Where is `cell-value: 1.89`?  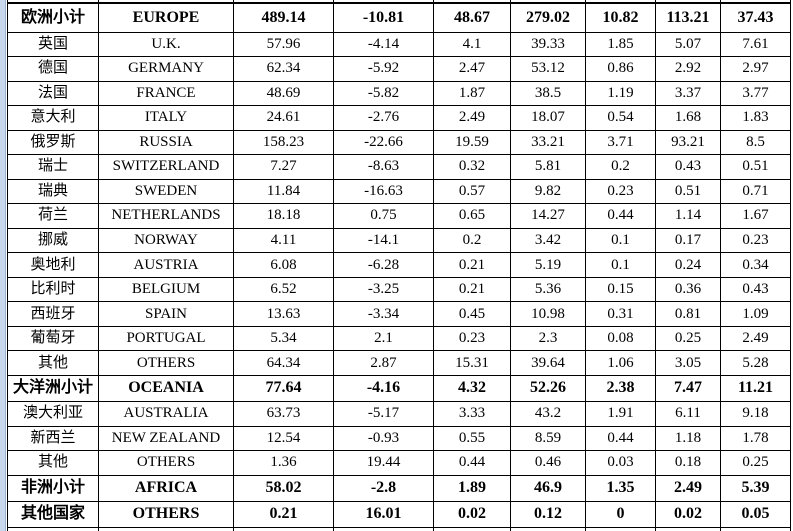
cell-value: 1.89 is located at coordinates (472, 488).